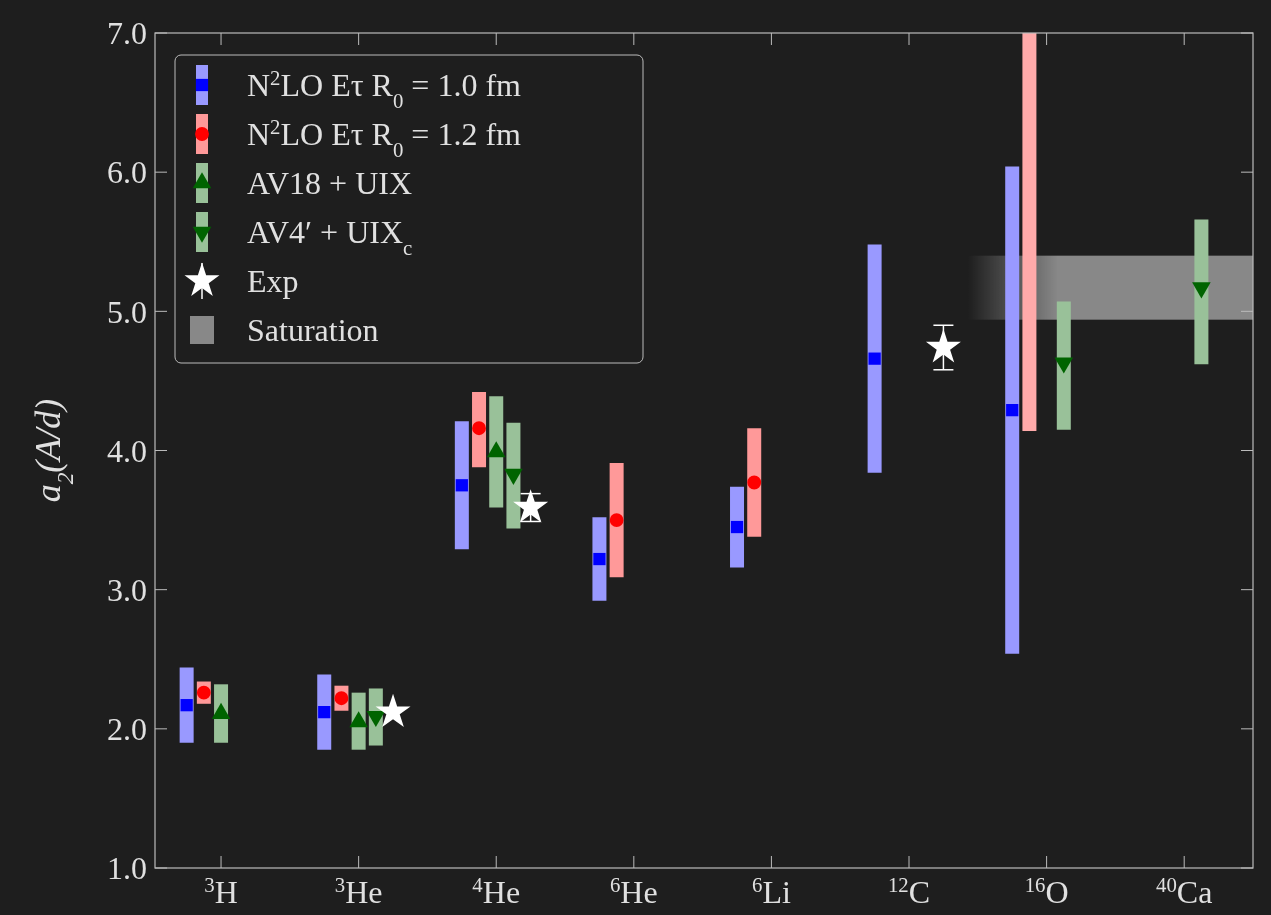  Describe the element at coordinates (358, 891) in the screenshot. I see `x-tick-label: $^{3}$He` at that location.